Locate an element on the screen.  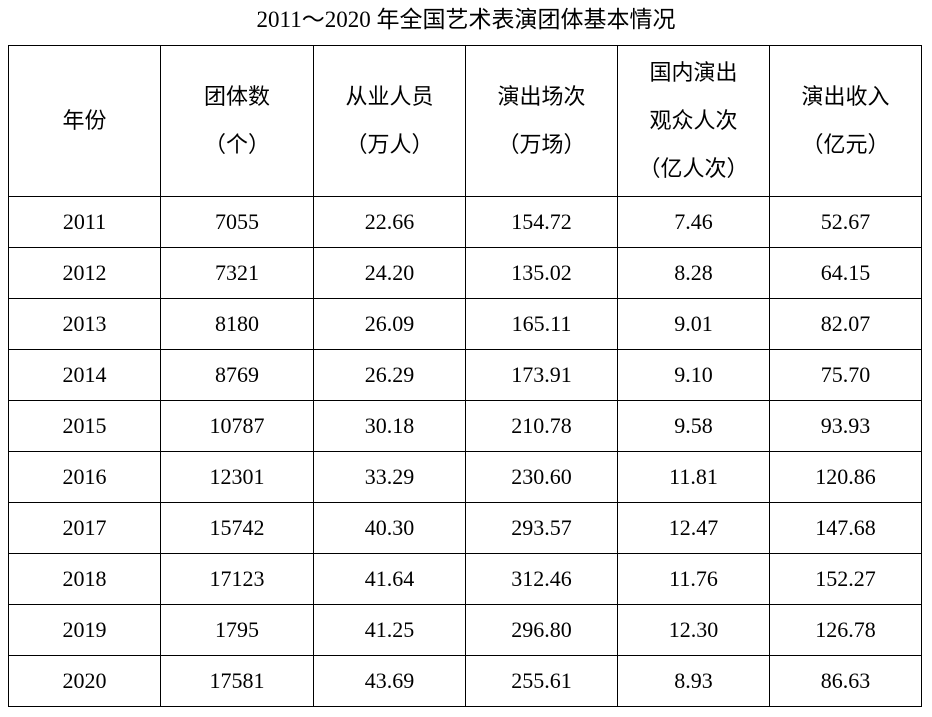
header-cell: 演出收入 （亿元） is located at coordinates (845, 121).